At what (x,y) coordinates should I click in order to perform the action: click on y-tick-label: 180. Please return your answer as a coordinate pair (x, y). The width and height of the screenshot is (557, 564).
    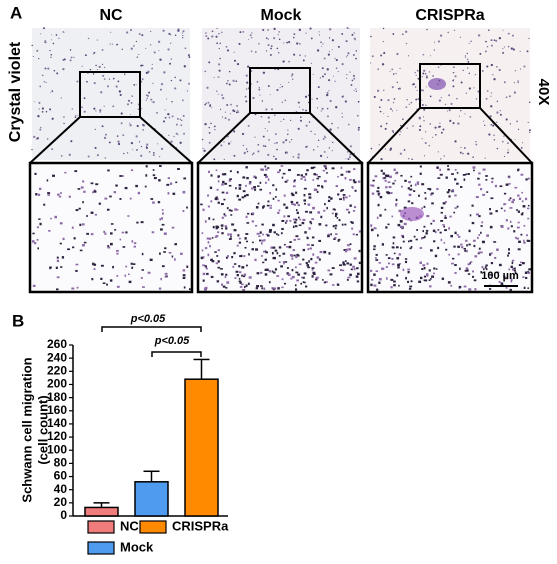
    Looking at the image, I should click on (57, 397).